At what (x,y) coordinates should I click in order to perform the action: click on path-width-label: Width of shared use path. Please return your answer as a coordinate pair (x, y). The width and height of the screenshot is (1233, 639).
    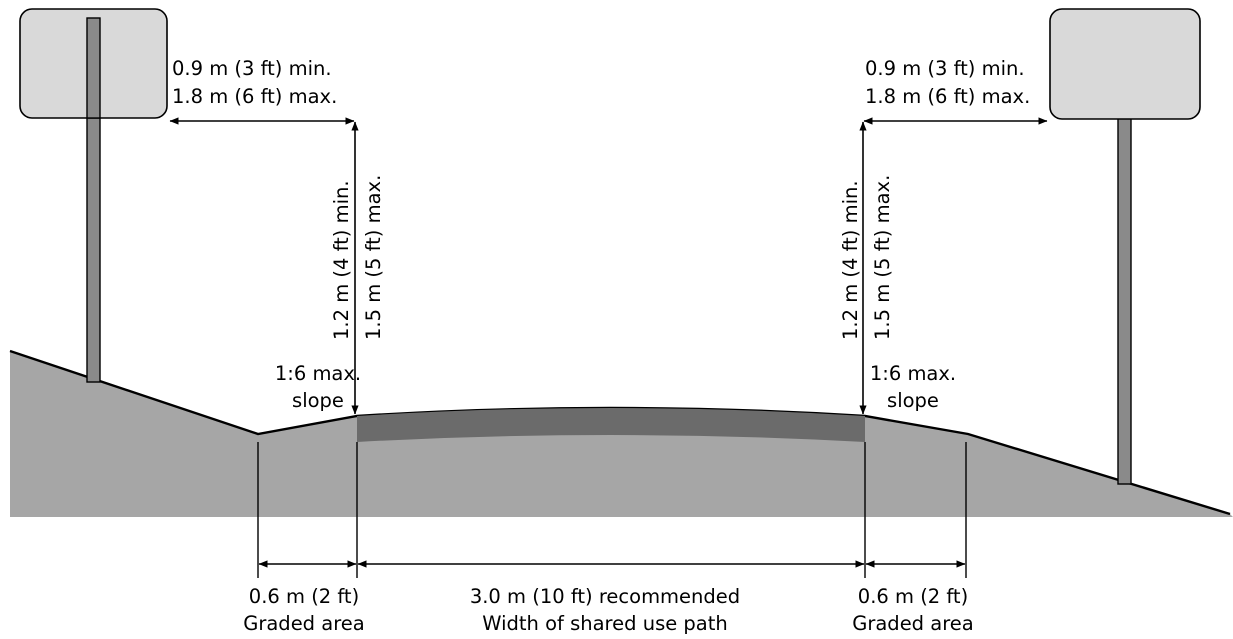
    Looking at the image, I should click on (605, 623).